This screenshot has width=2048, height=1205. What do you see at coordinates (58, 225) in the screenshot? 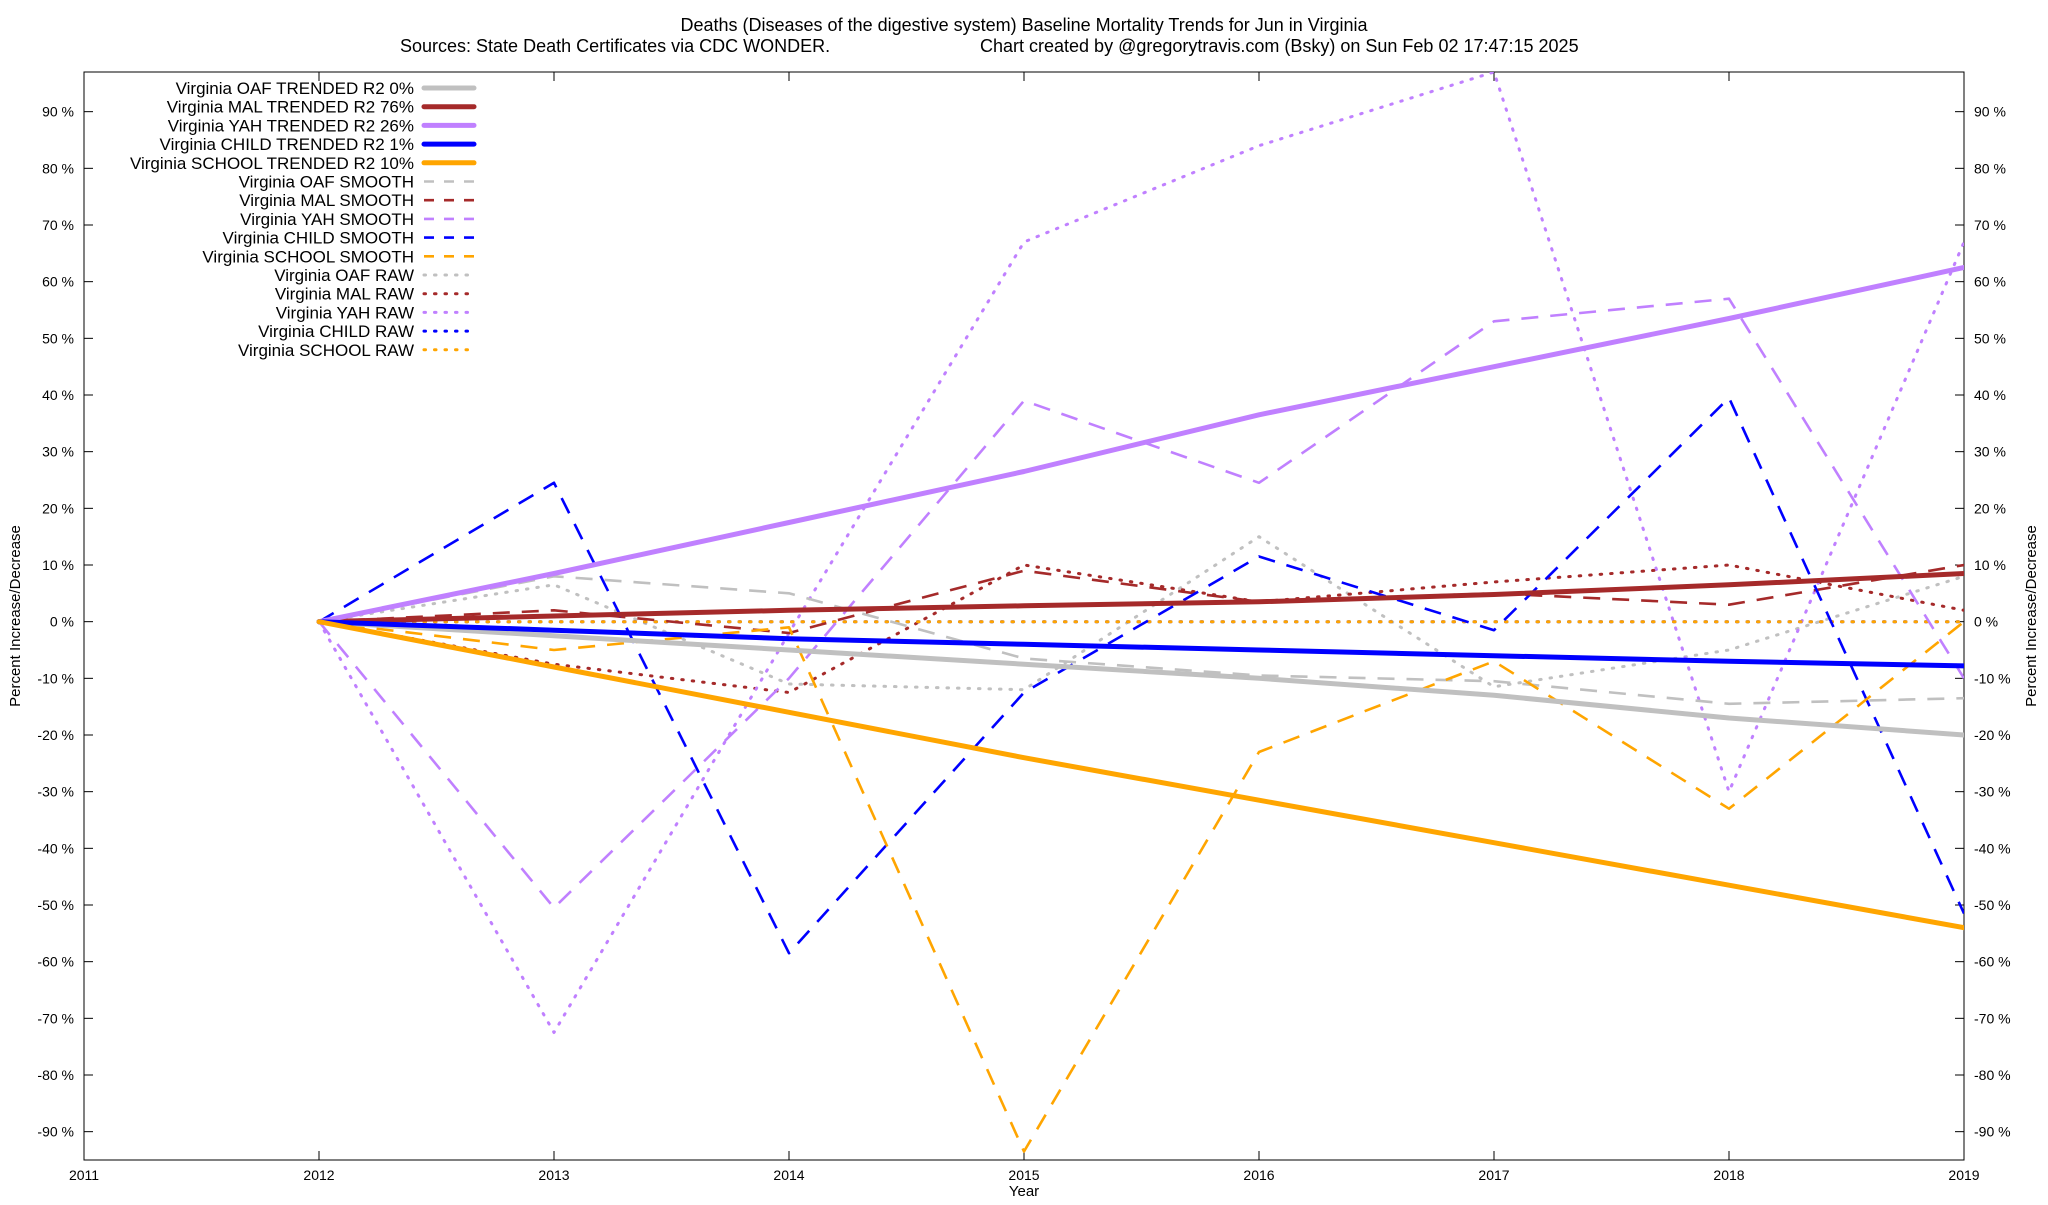
I see `y-tick-label-left: 70 %` at bounding box center [58, 225].